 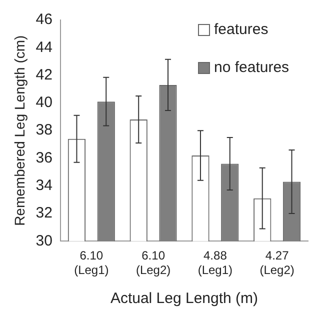 I want to click on y-tick-label: 36, so click(x=44, y=157).